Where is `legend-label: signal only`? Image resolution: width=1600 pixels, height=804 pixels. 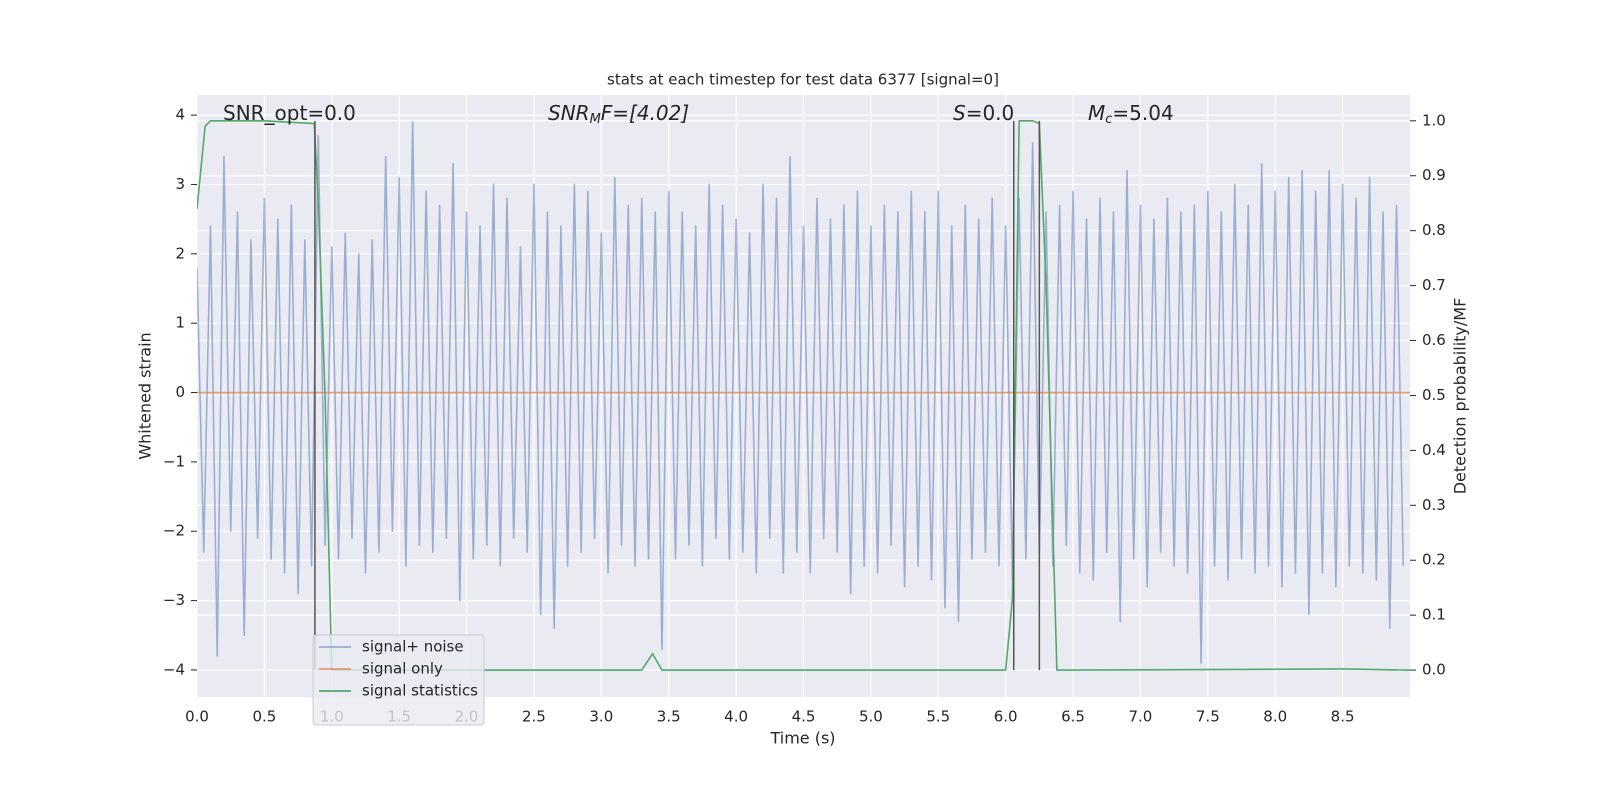
legend-label: signal only is located at coordinates (402, 669).